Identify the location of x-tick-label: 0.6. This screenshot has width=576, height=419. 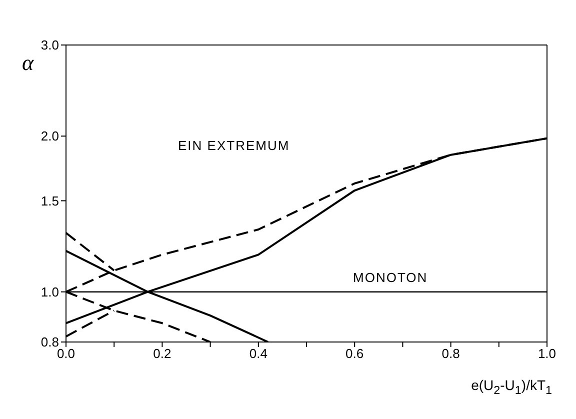
(355, 354).